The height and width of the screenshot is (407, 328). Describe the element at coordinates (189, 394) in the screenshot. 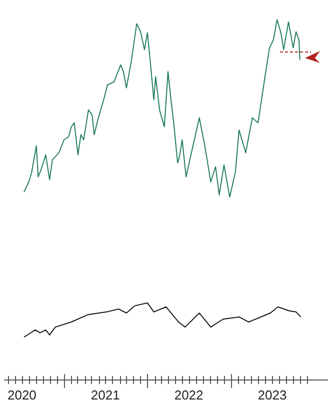

I see `x-tick-label: 2022` at that location.